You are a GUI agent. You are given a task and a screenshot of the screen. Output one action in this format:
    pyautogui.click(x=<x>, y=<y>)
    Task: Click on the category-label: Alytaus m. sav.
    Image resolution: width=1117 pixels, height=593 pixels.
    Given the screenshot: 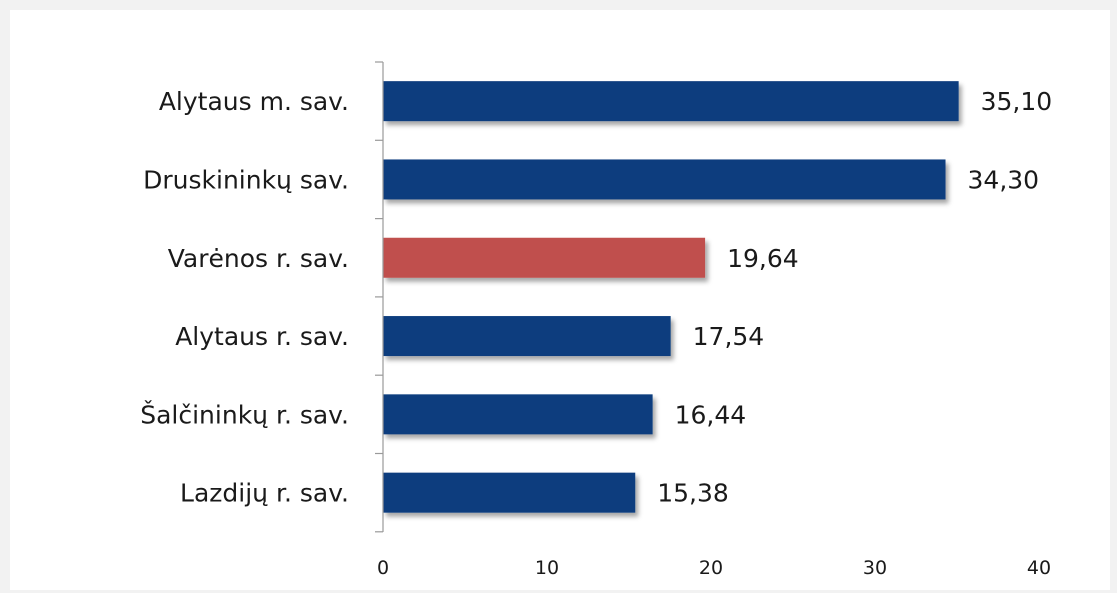 What is the action you would take?
    pyautogui.click(x=254, y=101)
    